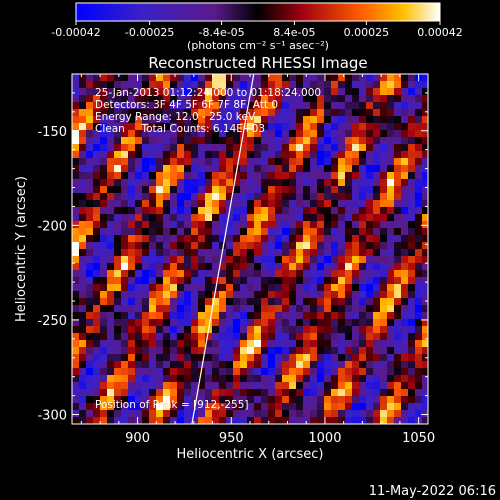 This screenshot has width=500, height=500. I want to click on colorbar-tick-label: 0.00025, so click(367, 32).